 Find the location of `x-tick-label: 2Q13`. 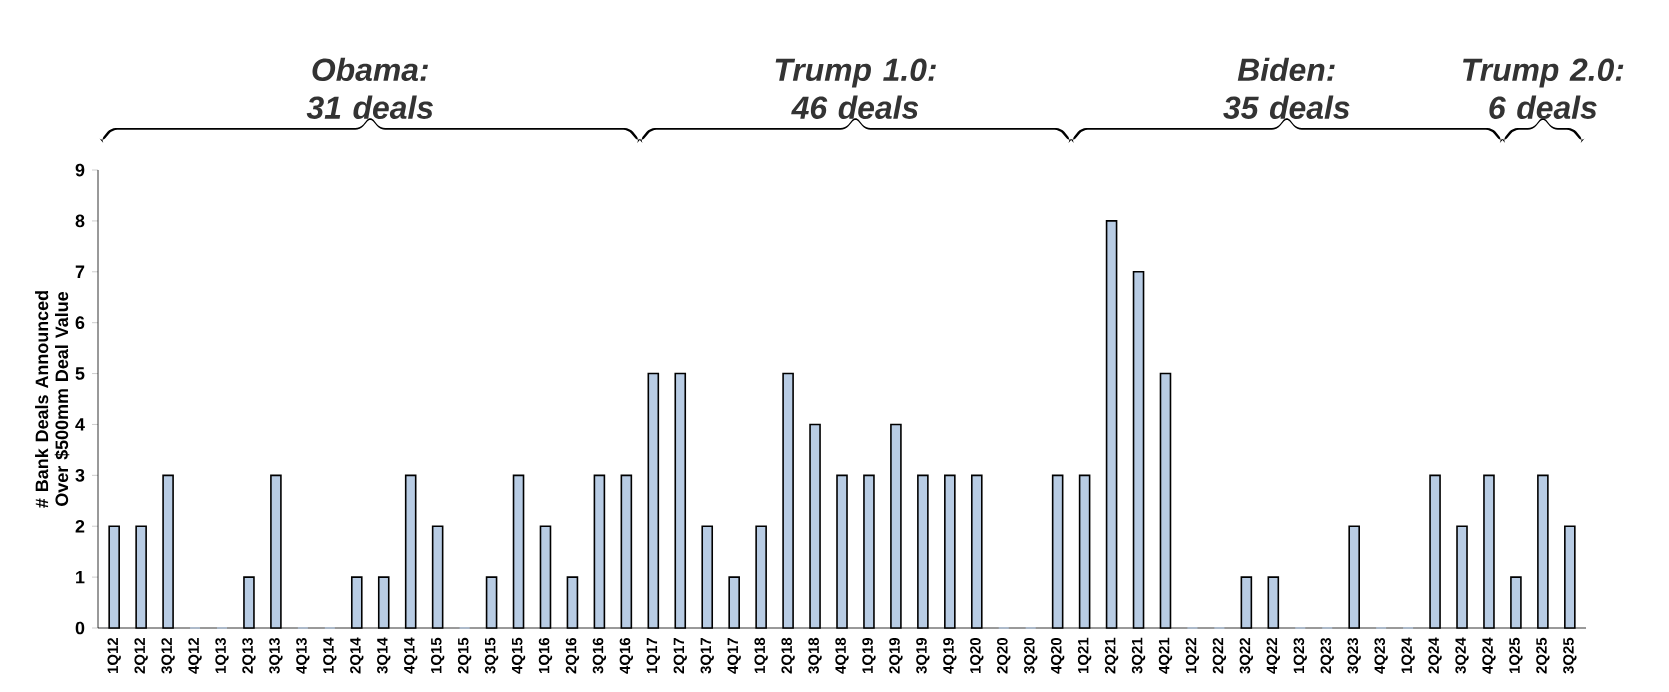

x-tick-label: 2Q13 is located at coordinates (249, 655).